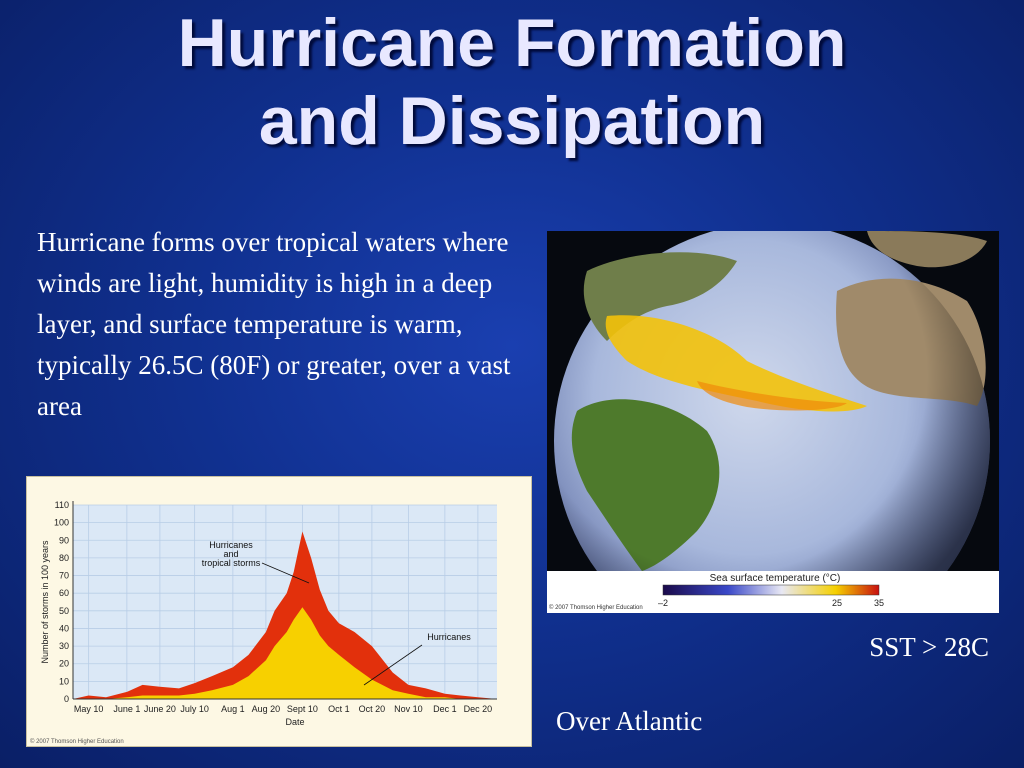 This screenshot has height=768, width=1024. Describe the element at coordinates (285, 573) in the screenshot. I see `annotation-leader-storms` at that location.